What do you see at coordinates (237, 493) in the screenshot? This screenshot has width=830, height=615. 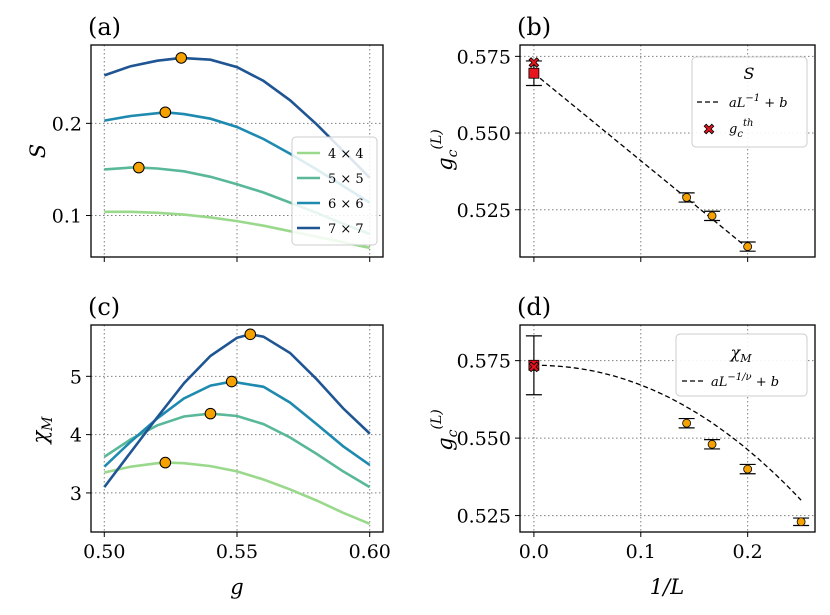 I see `series-line-4x4` at bounding box center [237, 493].